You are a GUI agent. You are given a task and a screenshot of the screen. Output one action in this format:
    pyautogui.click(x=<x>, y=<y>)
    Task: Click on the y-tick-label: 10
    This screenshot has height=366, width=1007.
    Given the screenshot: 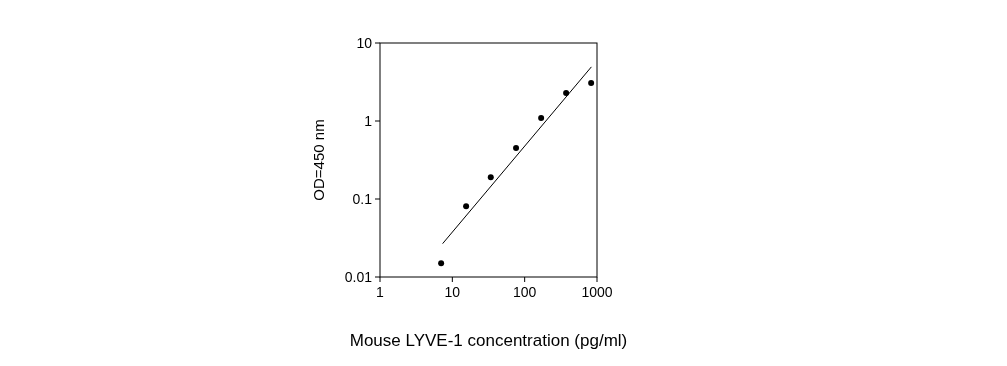 What is the action you would take?
    pyautogui.click(x=364, y=43)
    